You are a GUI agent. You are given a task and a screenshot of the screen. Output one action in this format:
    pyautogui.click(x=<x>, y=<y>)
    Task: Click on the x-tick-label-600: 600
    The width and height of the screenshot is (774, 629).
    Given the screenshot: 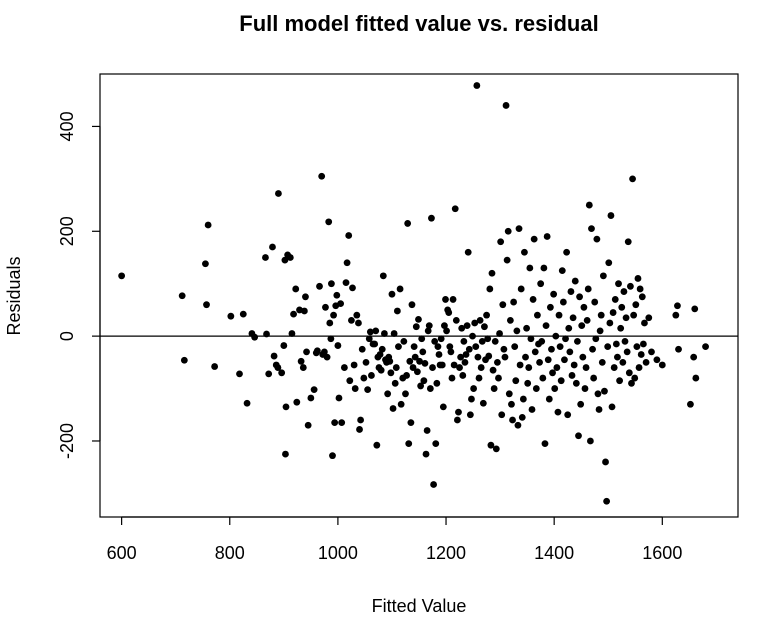 What is the action you would take?
    pyautogui.click(x=122, y=553)
    